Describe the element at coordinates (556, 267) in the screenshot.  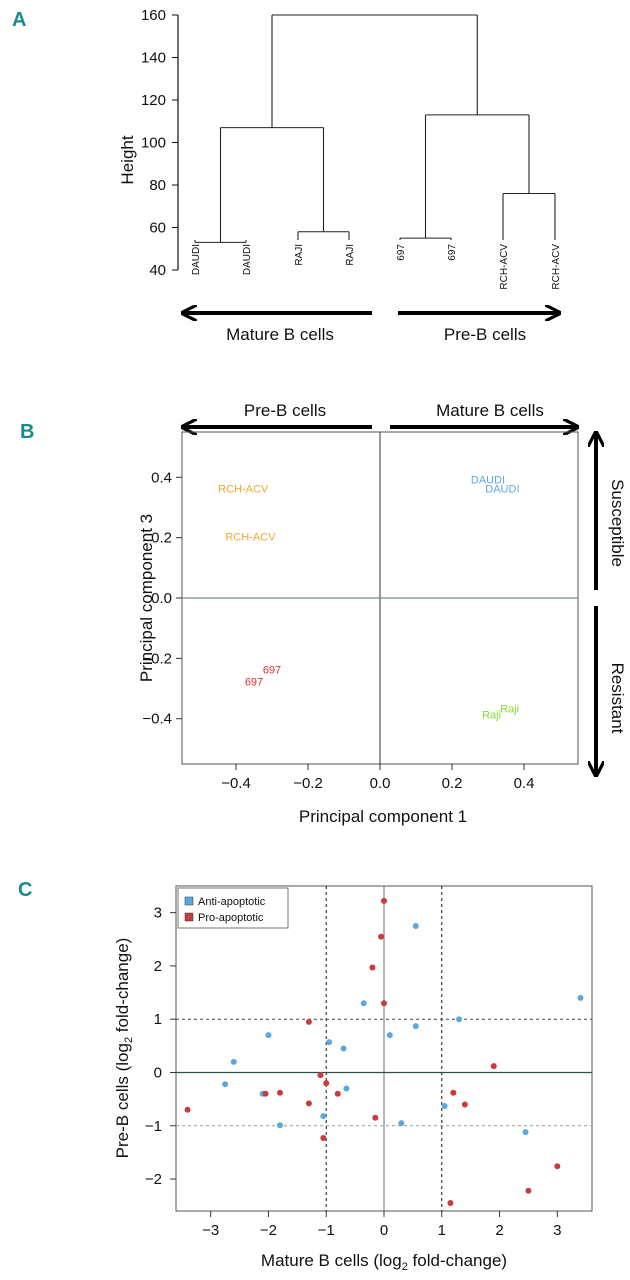
I see `dendrogram-leaf-label: RCH-ACV` at that location.